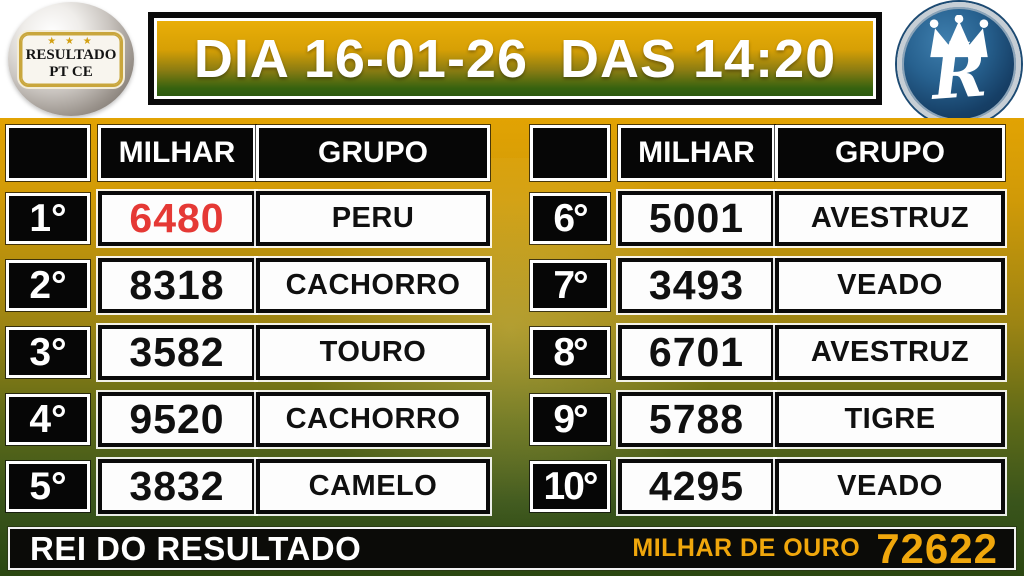 This screenshot has width=1024, height=576. I want to click on milhar-value: 9520, so click(177, 419).